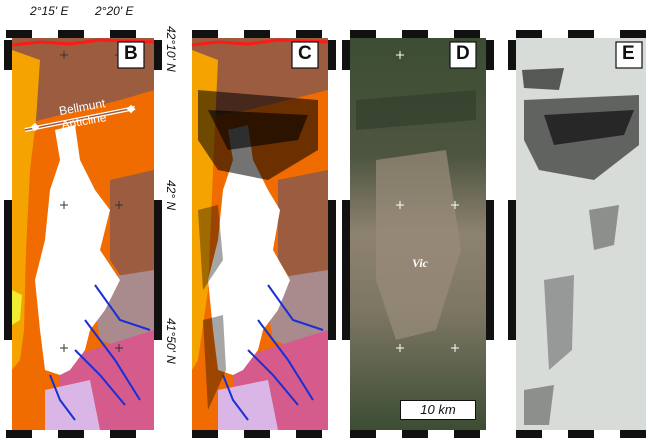 This screenshot has height=438, width=651. I want to click on panel-letter: D, so click(463, 53).